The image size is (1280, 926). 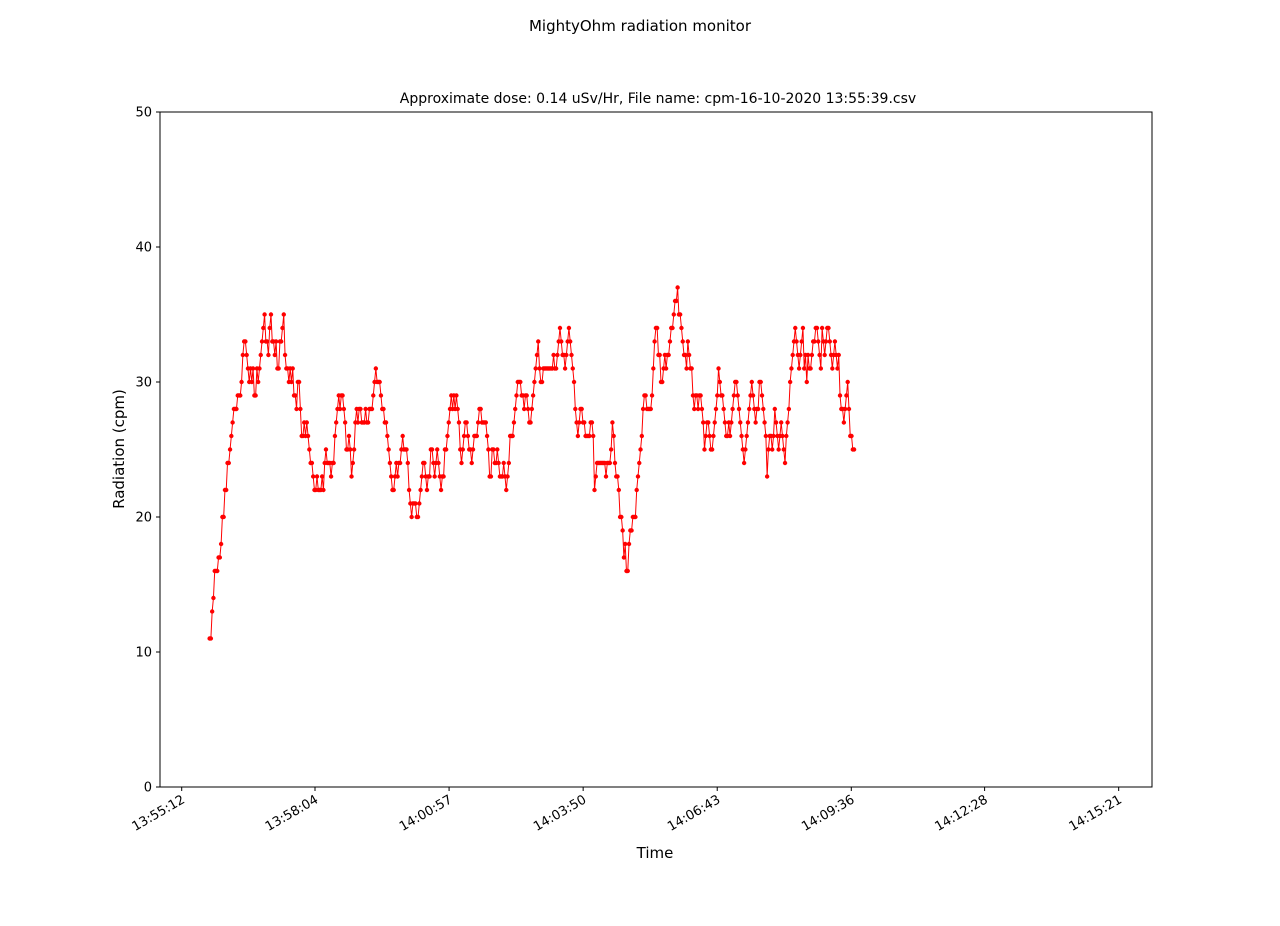 I want to click on x-tick-label: 14:03:50, so click(x=560, y=813).